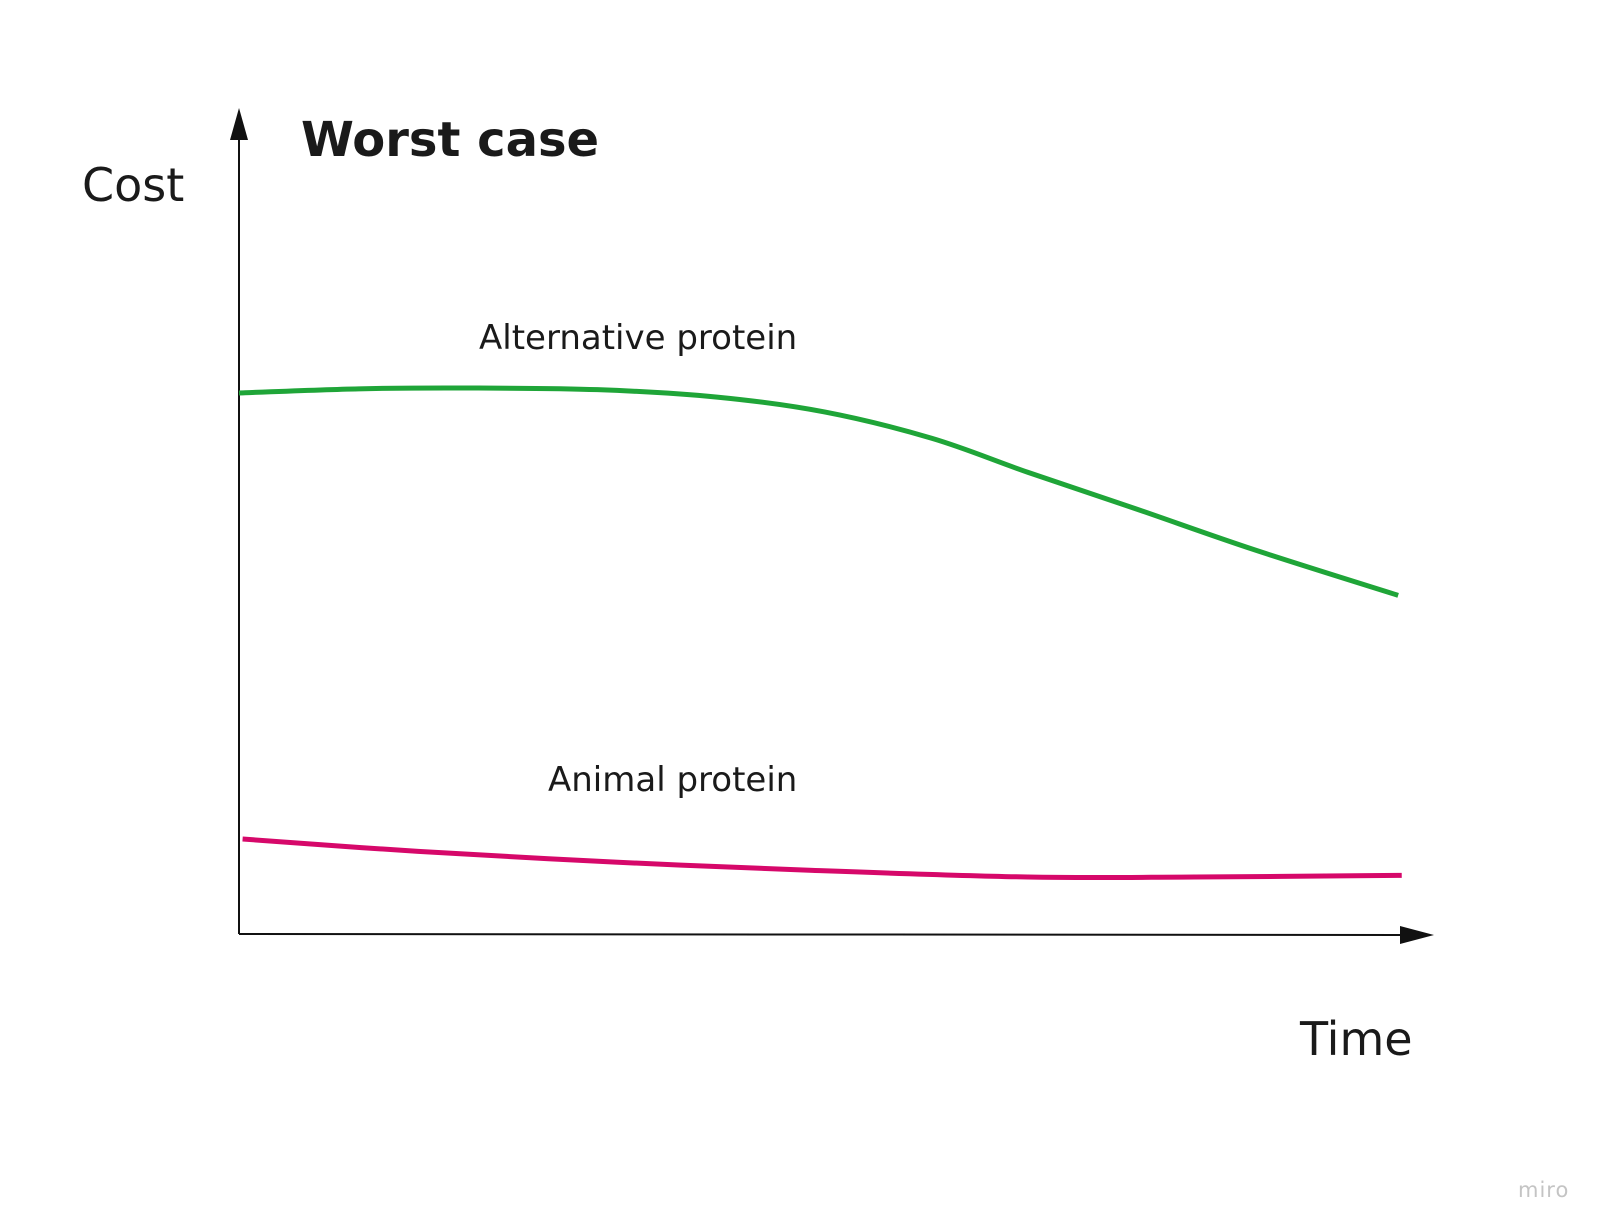  I want to click on series-label-animal-protein: Animal protein, so click(673, 780).